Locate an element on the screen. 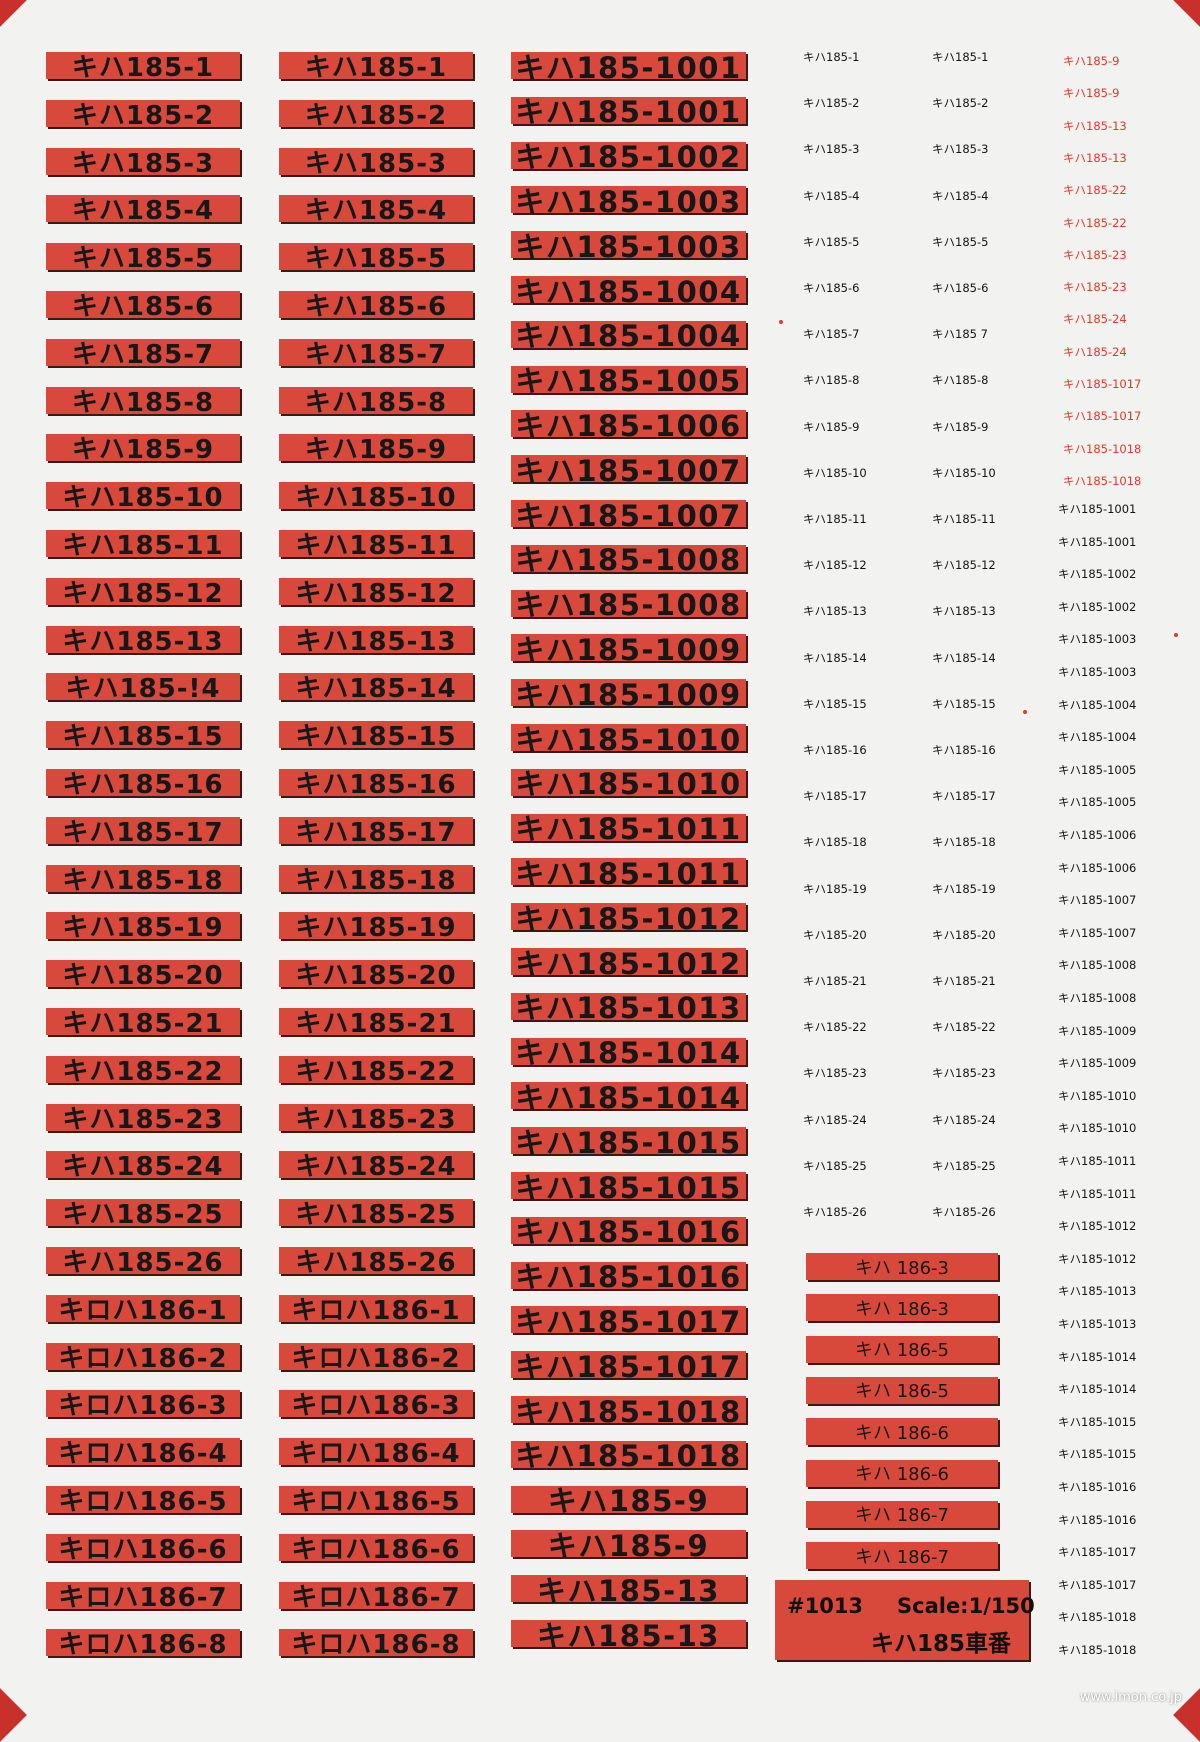 Image resolution: width=1200 pixels, height=1742 pixels. number-decal: キハ185-18 is located at coordinates (143, 880).